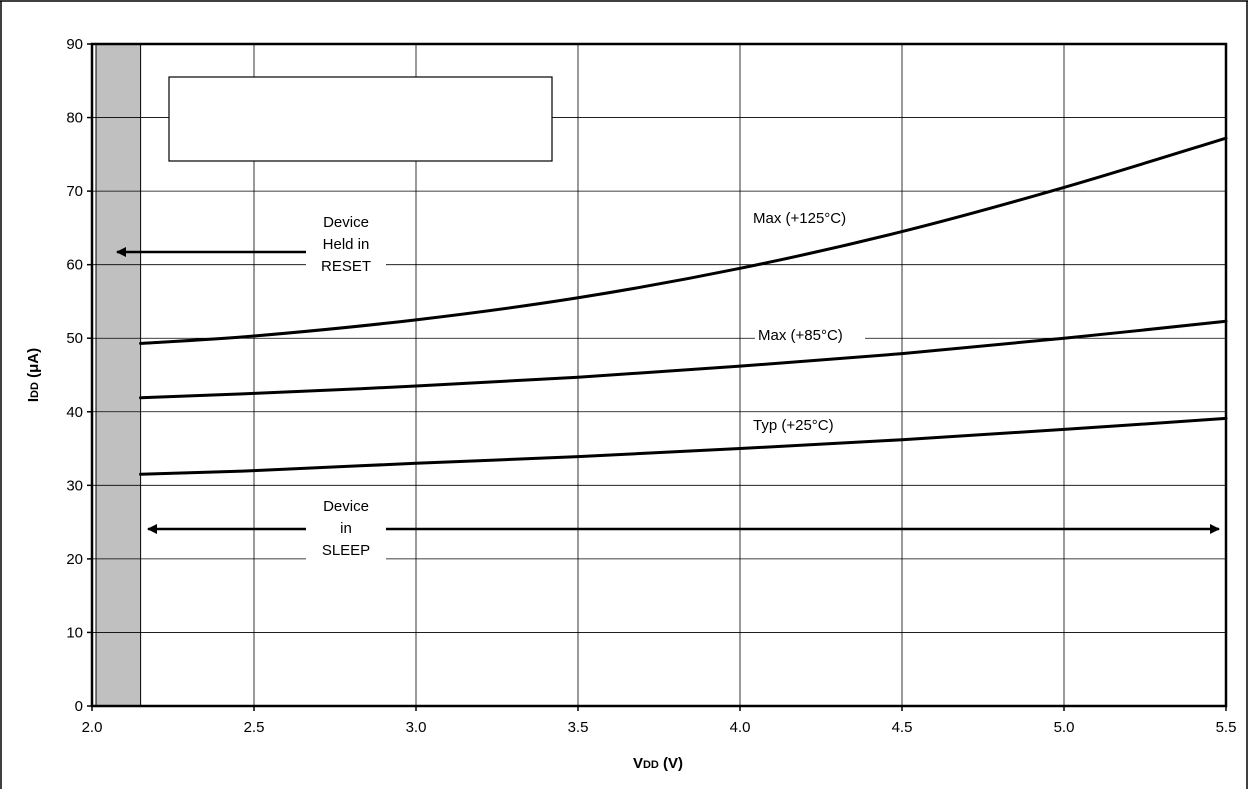 The image size is (1248, 794). What do you see at coordinates (35, 390) in the screenshot?
I see `y-axis-title-sub: DD` at bounding box center [35, 390].